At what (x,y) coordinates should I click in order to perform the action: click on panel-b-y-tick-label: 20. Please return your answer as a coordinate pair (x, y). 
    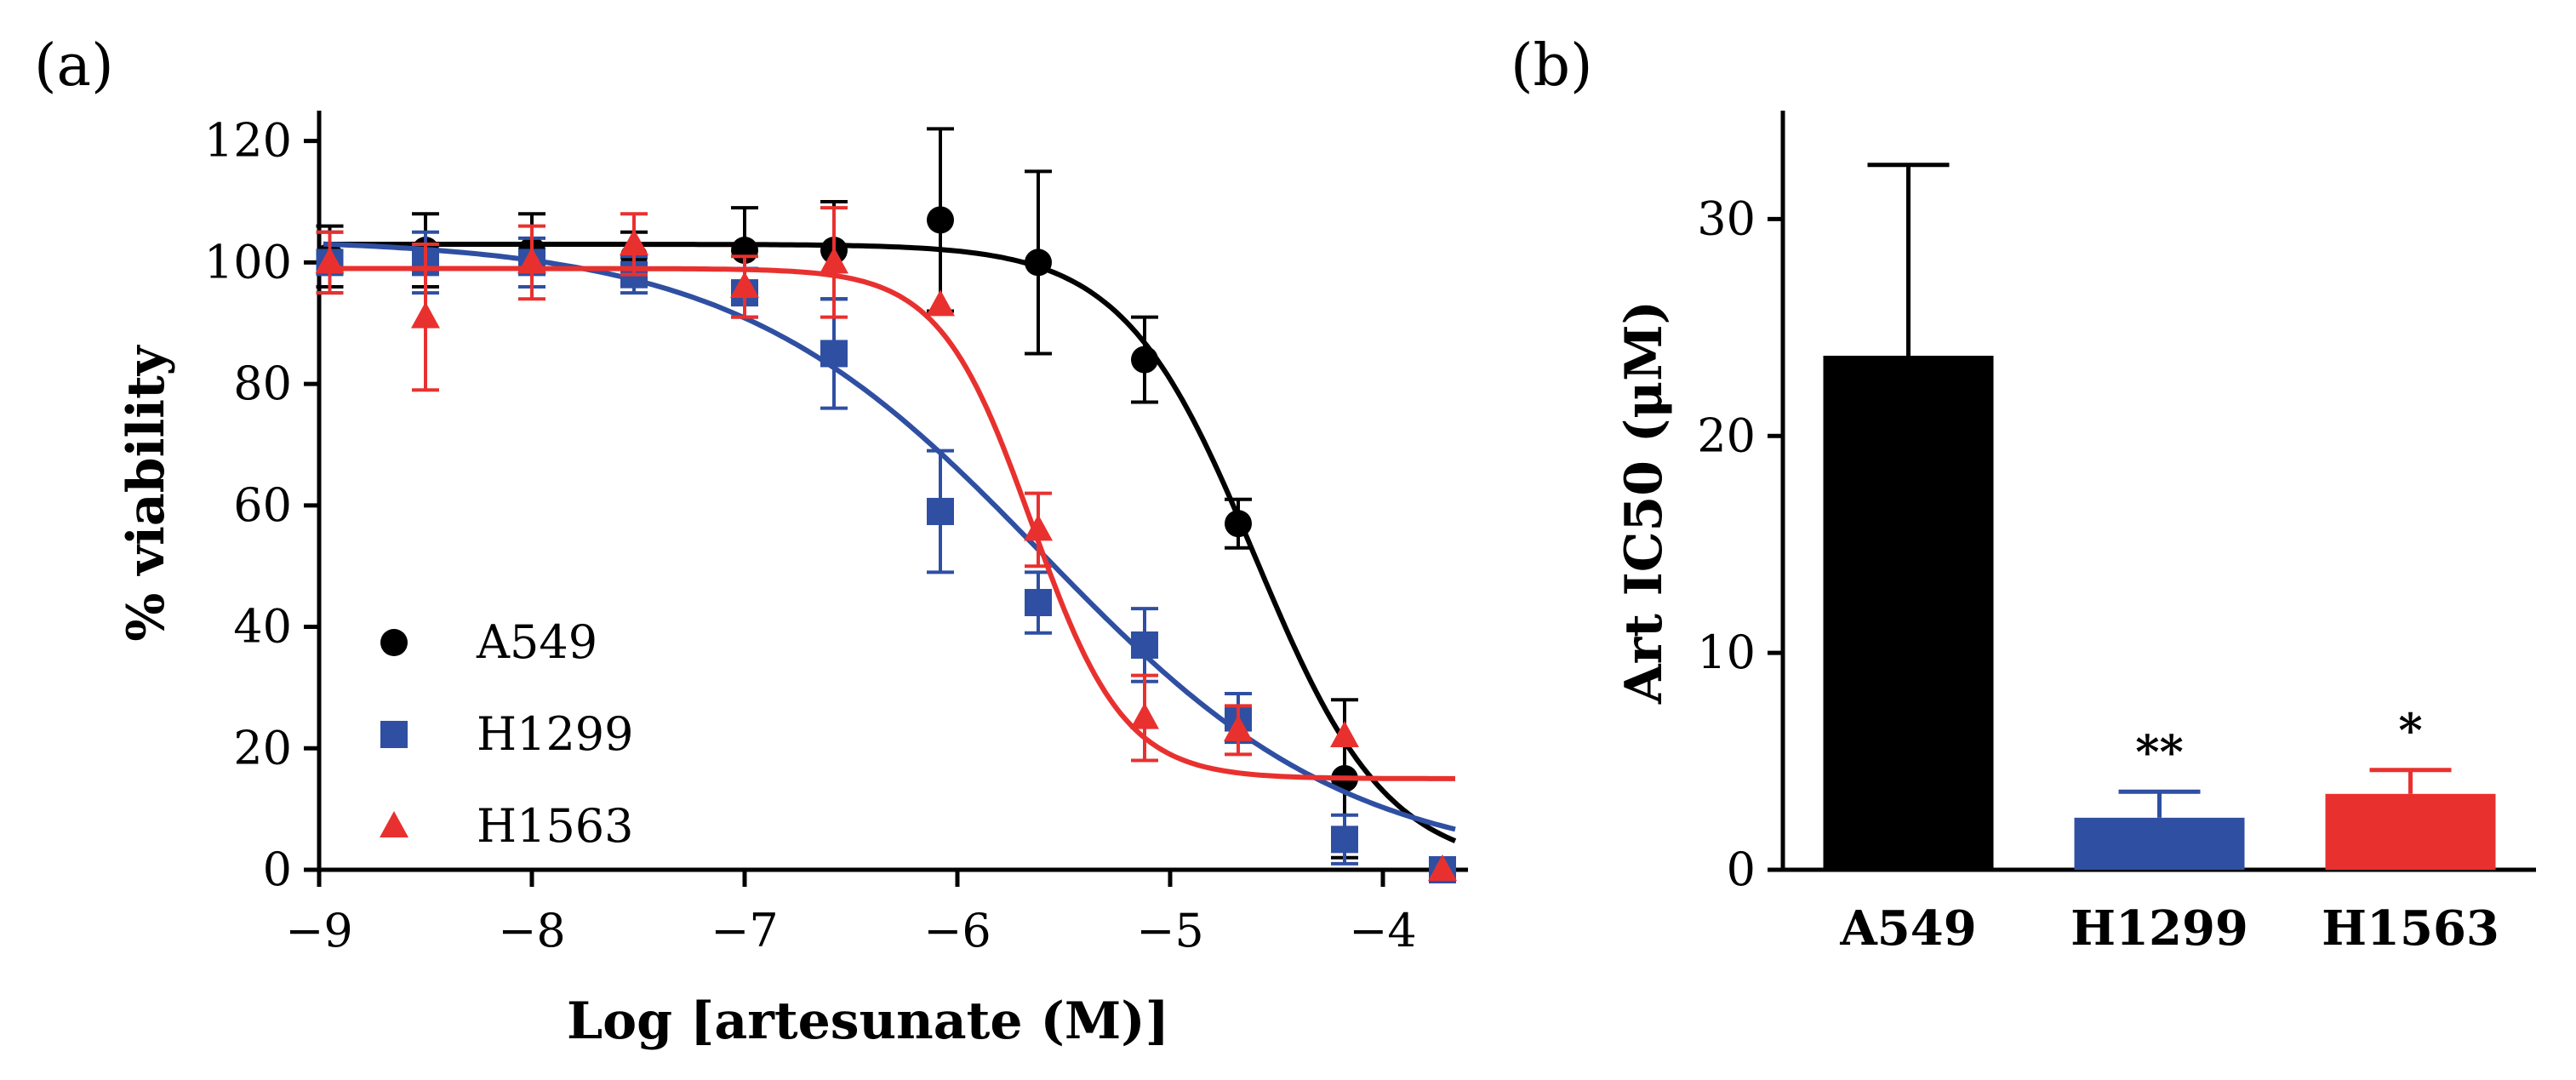
    Looking at the image, I should click on (1726, 436).